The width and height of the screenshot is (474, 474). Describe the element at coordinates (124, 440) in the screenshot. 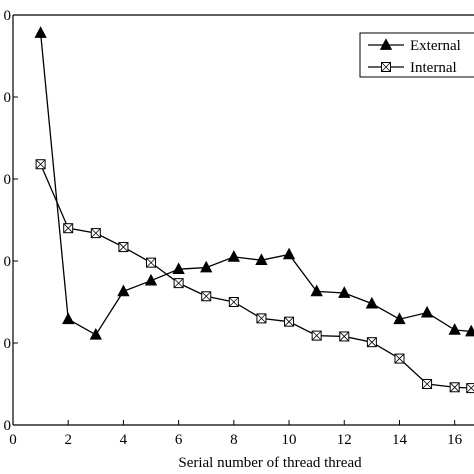

I see `x-tick-label: 4` at that location.